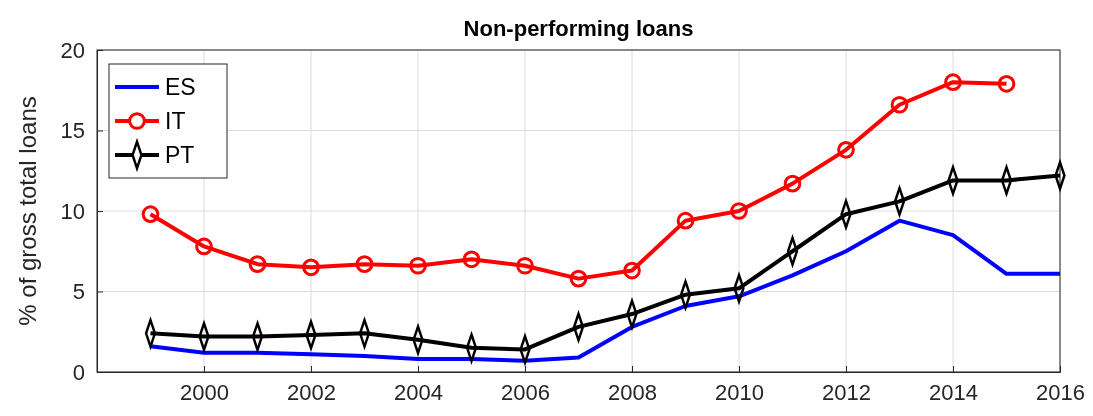 The height and width of the screenshot is (416, 1093). I want to click on x-tick-label: 2008, so click(632, 392).